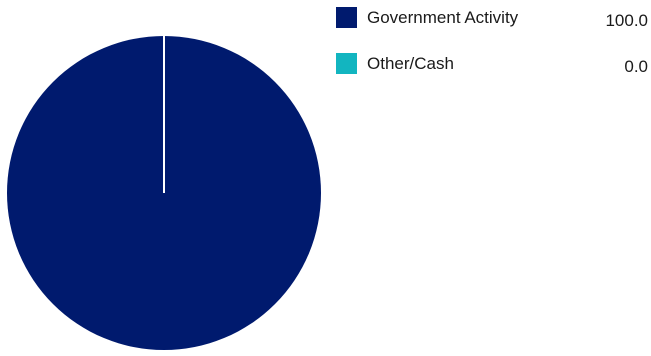 The width and height of the screenshot is (651, 356). I want to click on legend-swatch-other-cash, so click(346, 63).